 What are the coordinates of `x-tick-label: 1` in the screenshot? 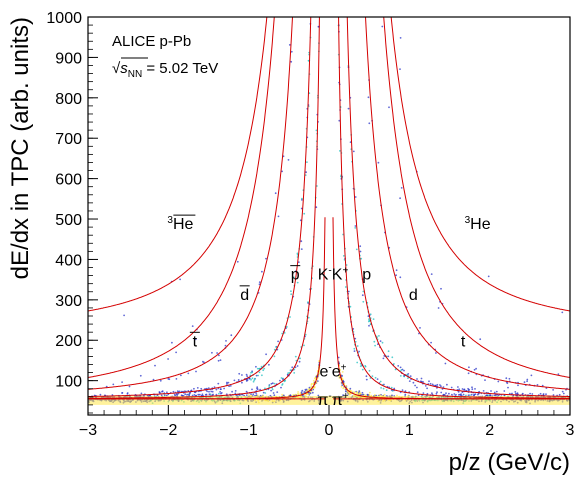 It's located at (409, 430).